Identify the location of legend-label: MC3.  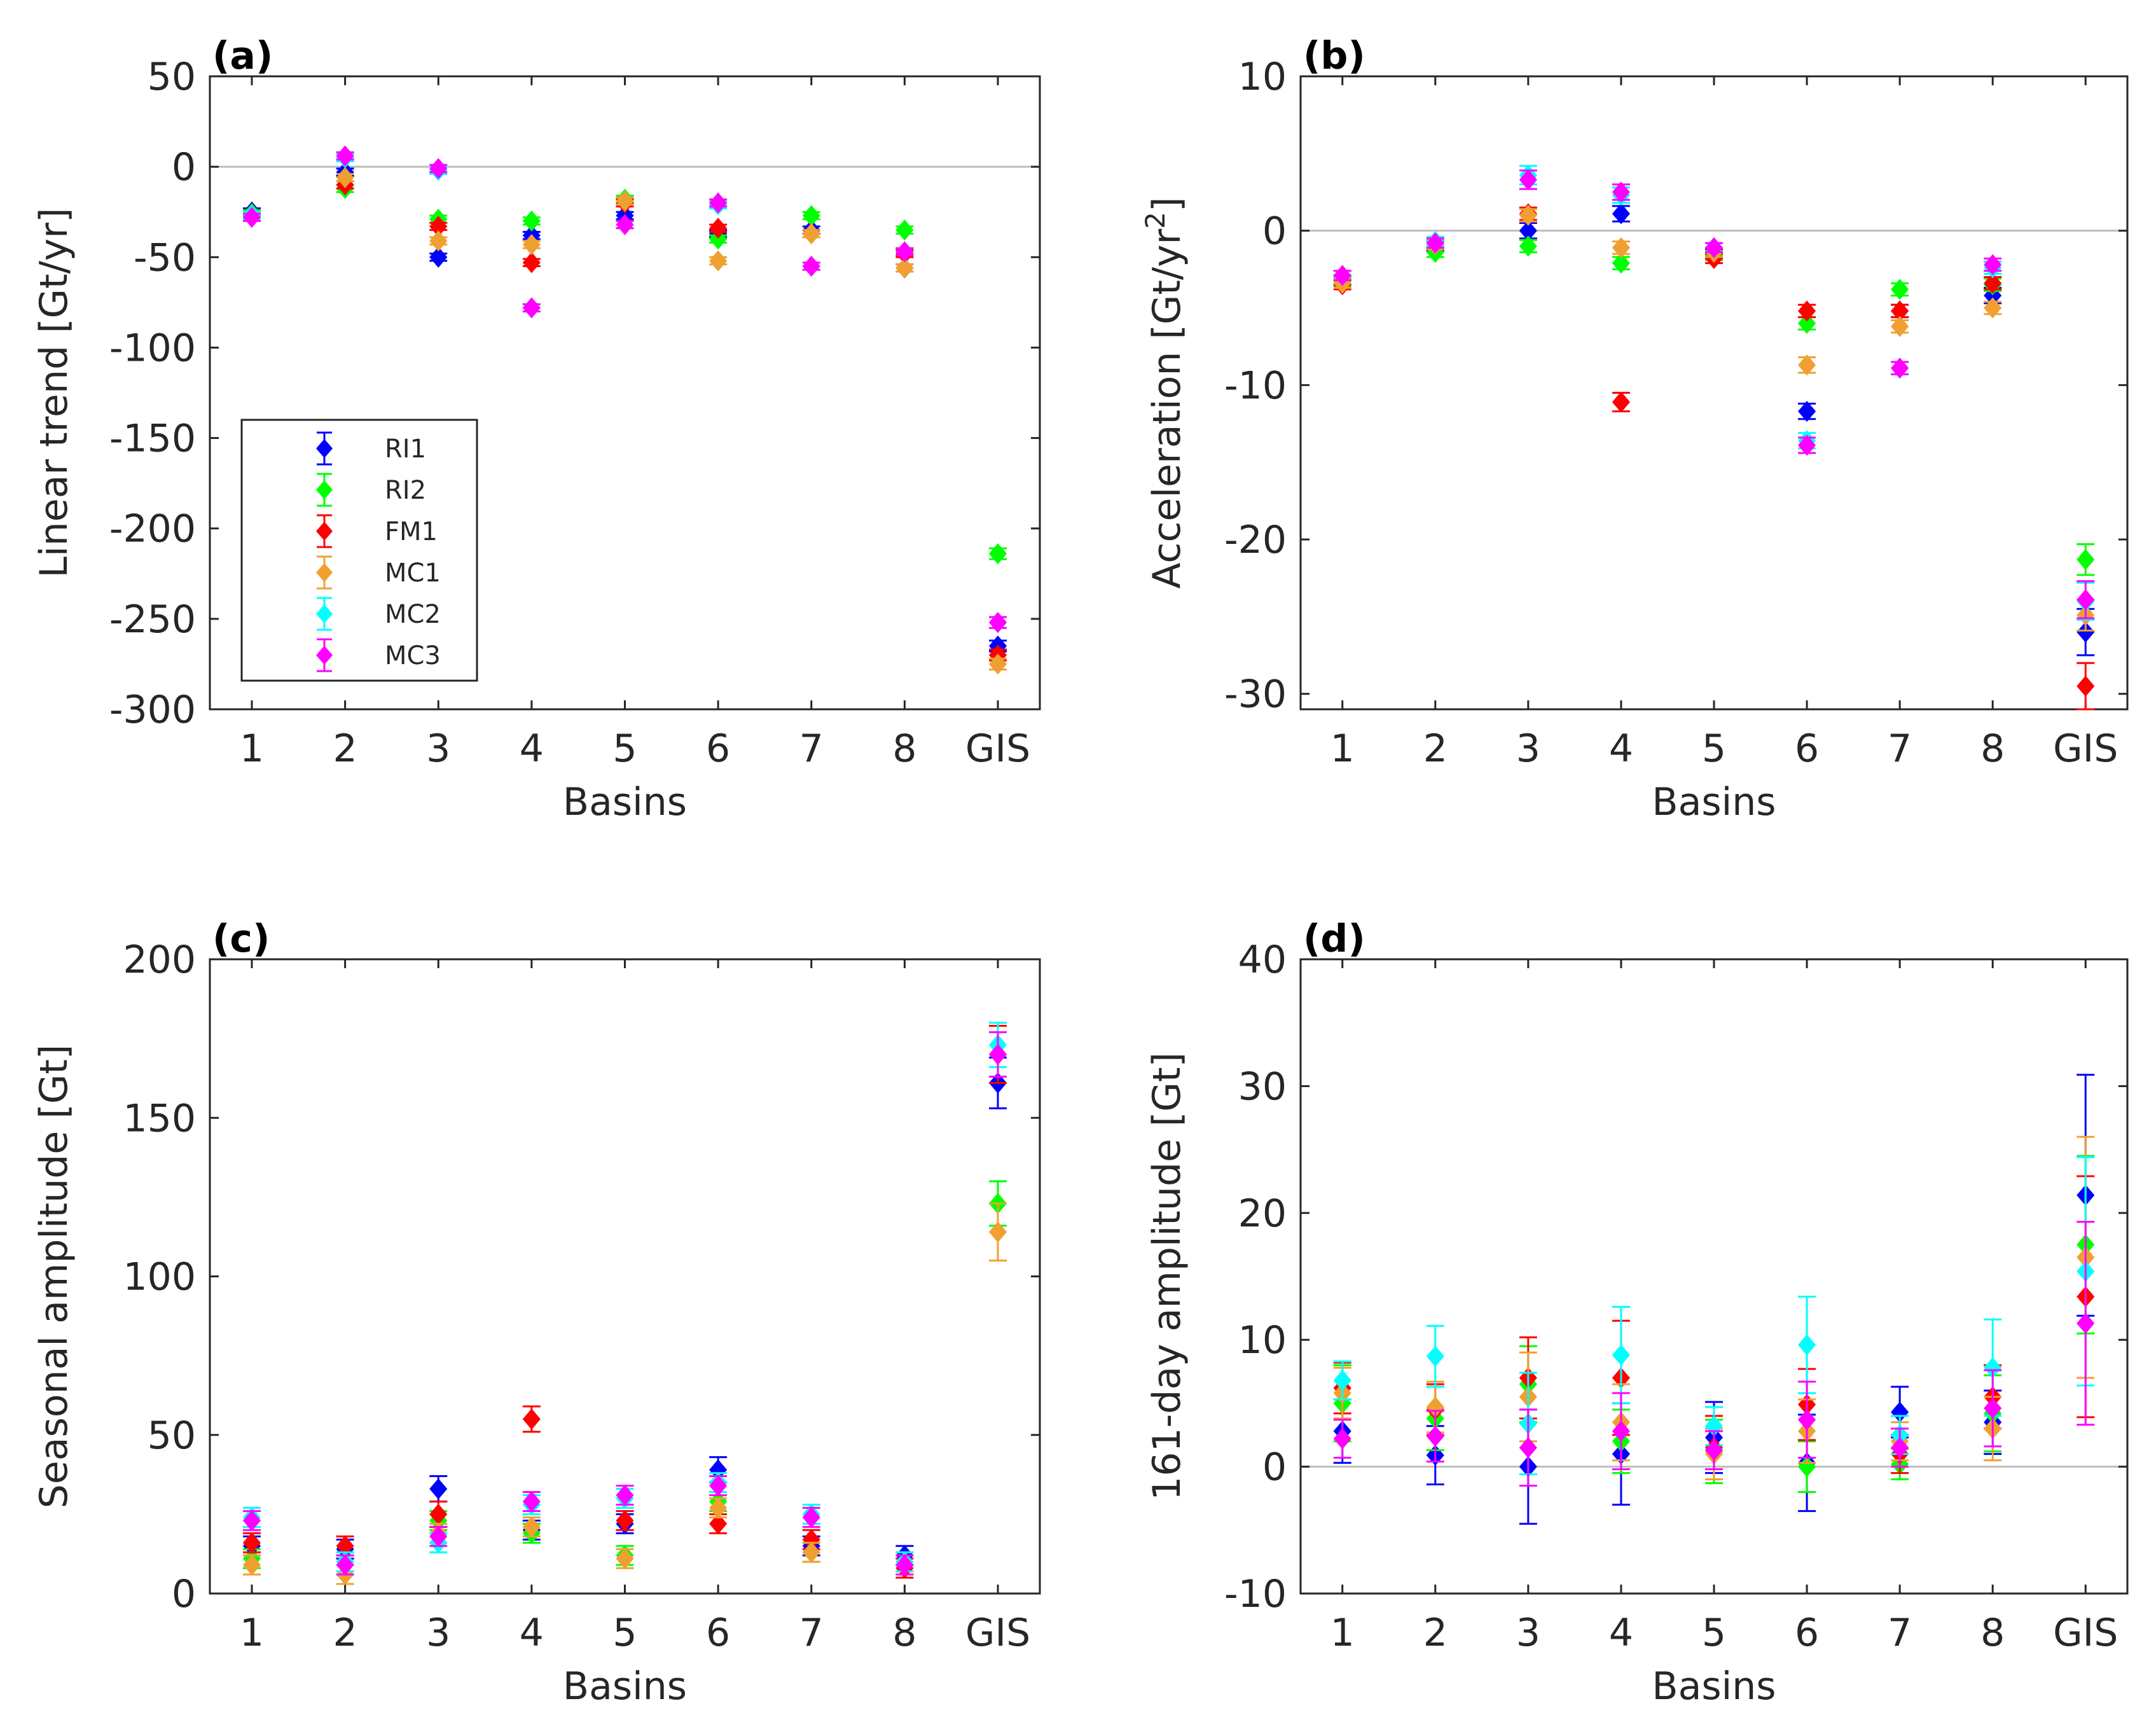
(413, 655).